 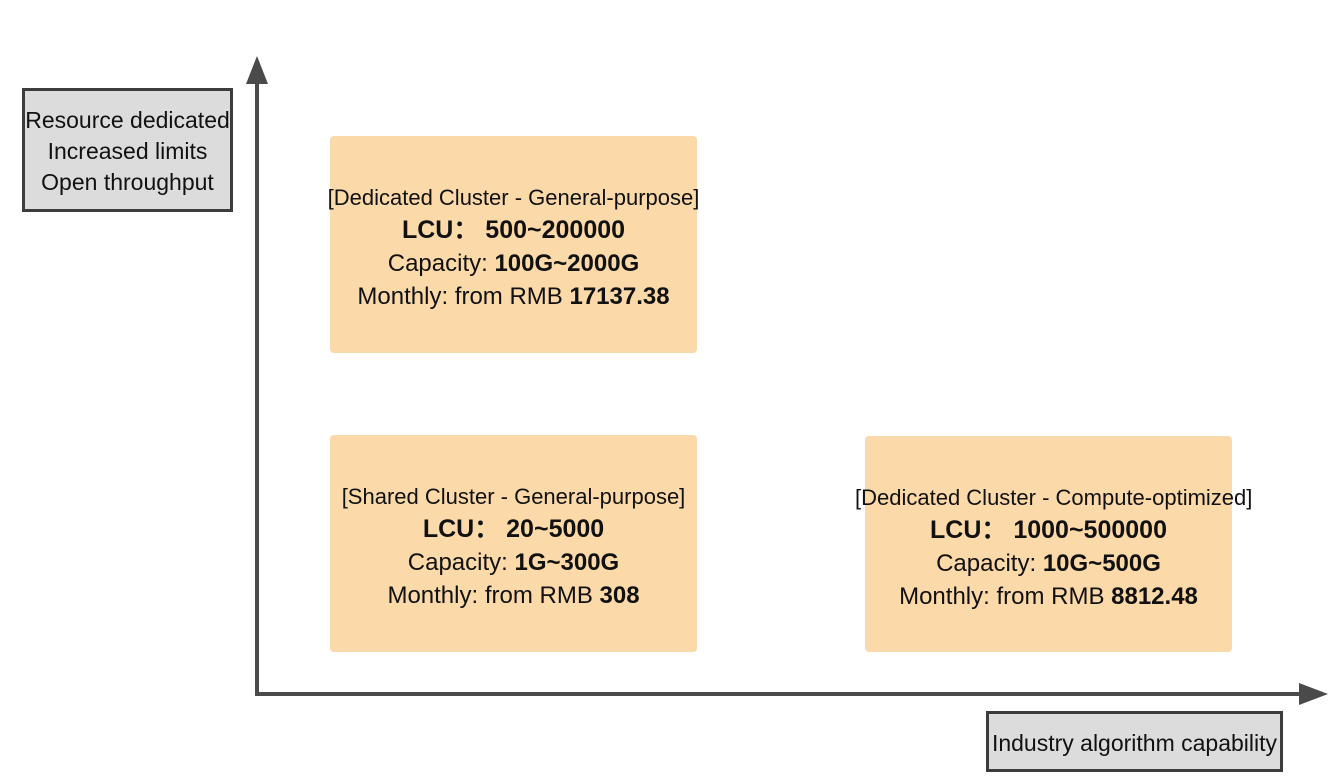 I want to click on tier-capacity: Capacity: 1G~300G, so click(x=513, y=562).